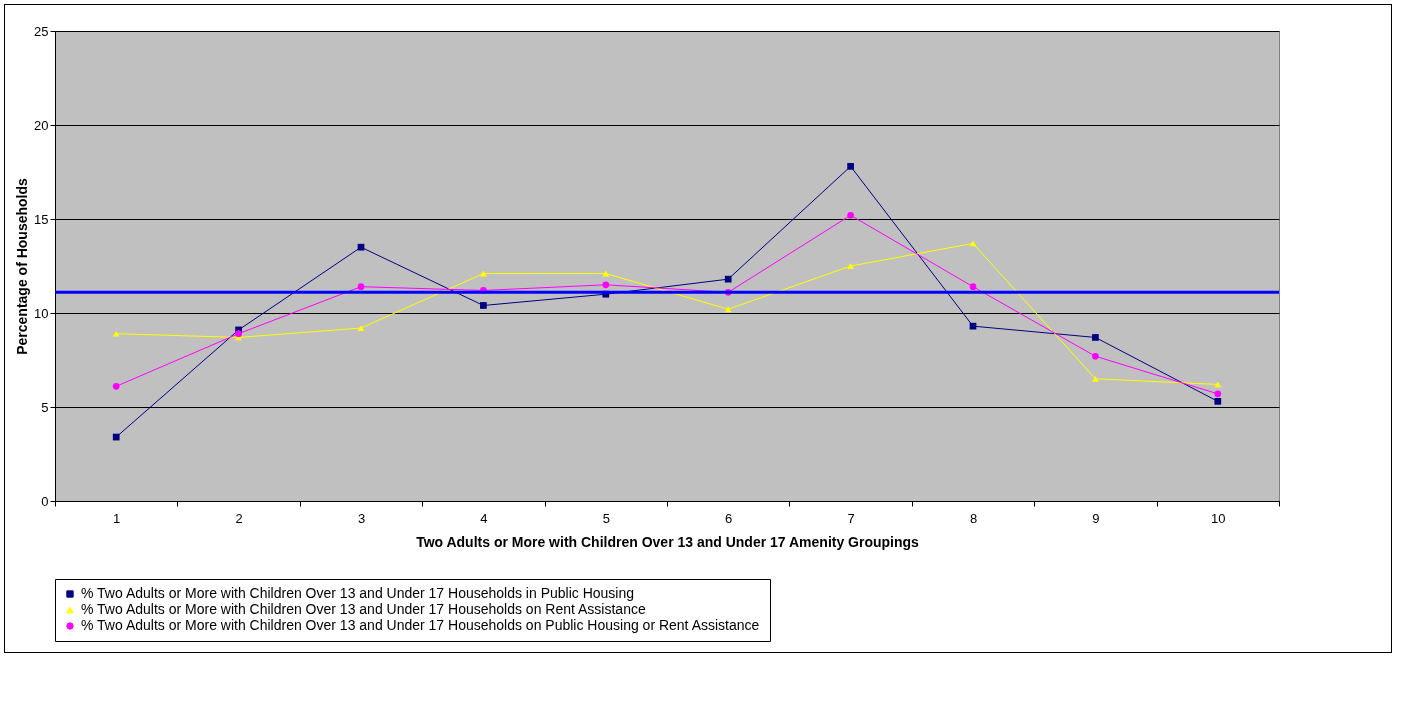  Describe the element at coordinates (1096, 518) in the screenshot. I see `x-tick-label: 9` at that location.